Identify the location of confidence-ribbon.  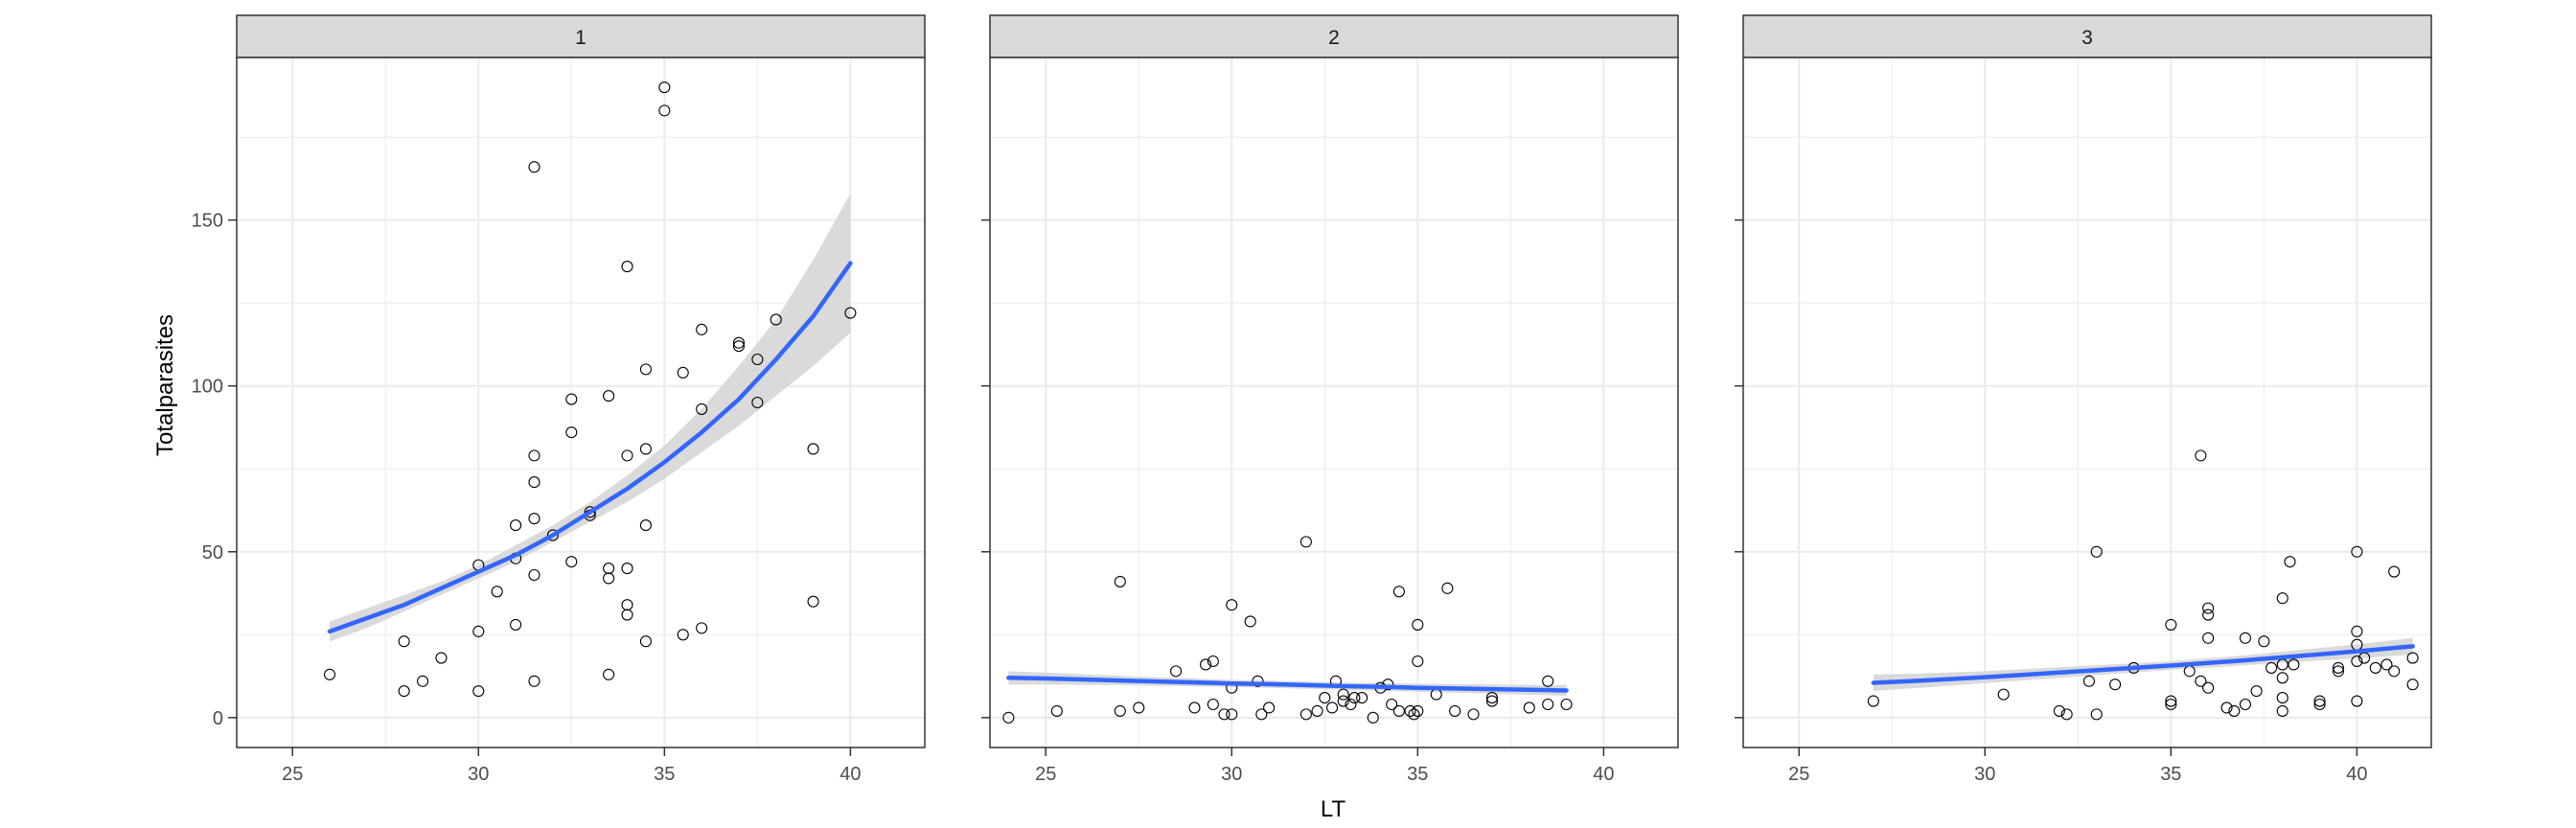
(590, 417).